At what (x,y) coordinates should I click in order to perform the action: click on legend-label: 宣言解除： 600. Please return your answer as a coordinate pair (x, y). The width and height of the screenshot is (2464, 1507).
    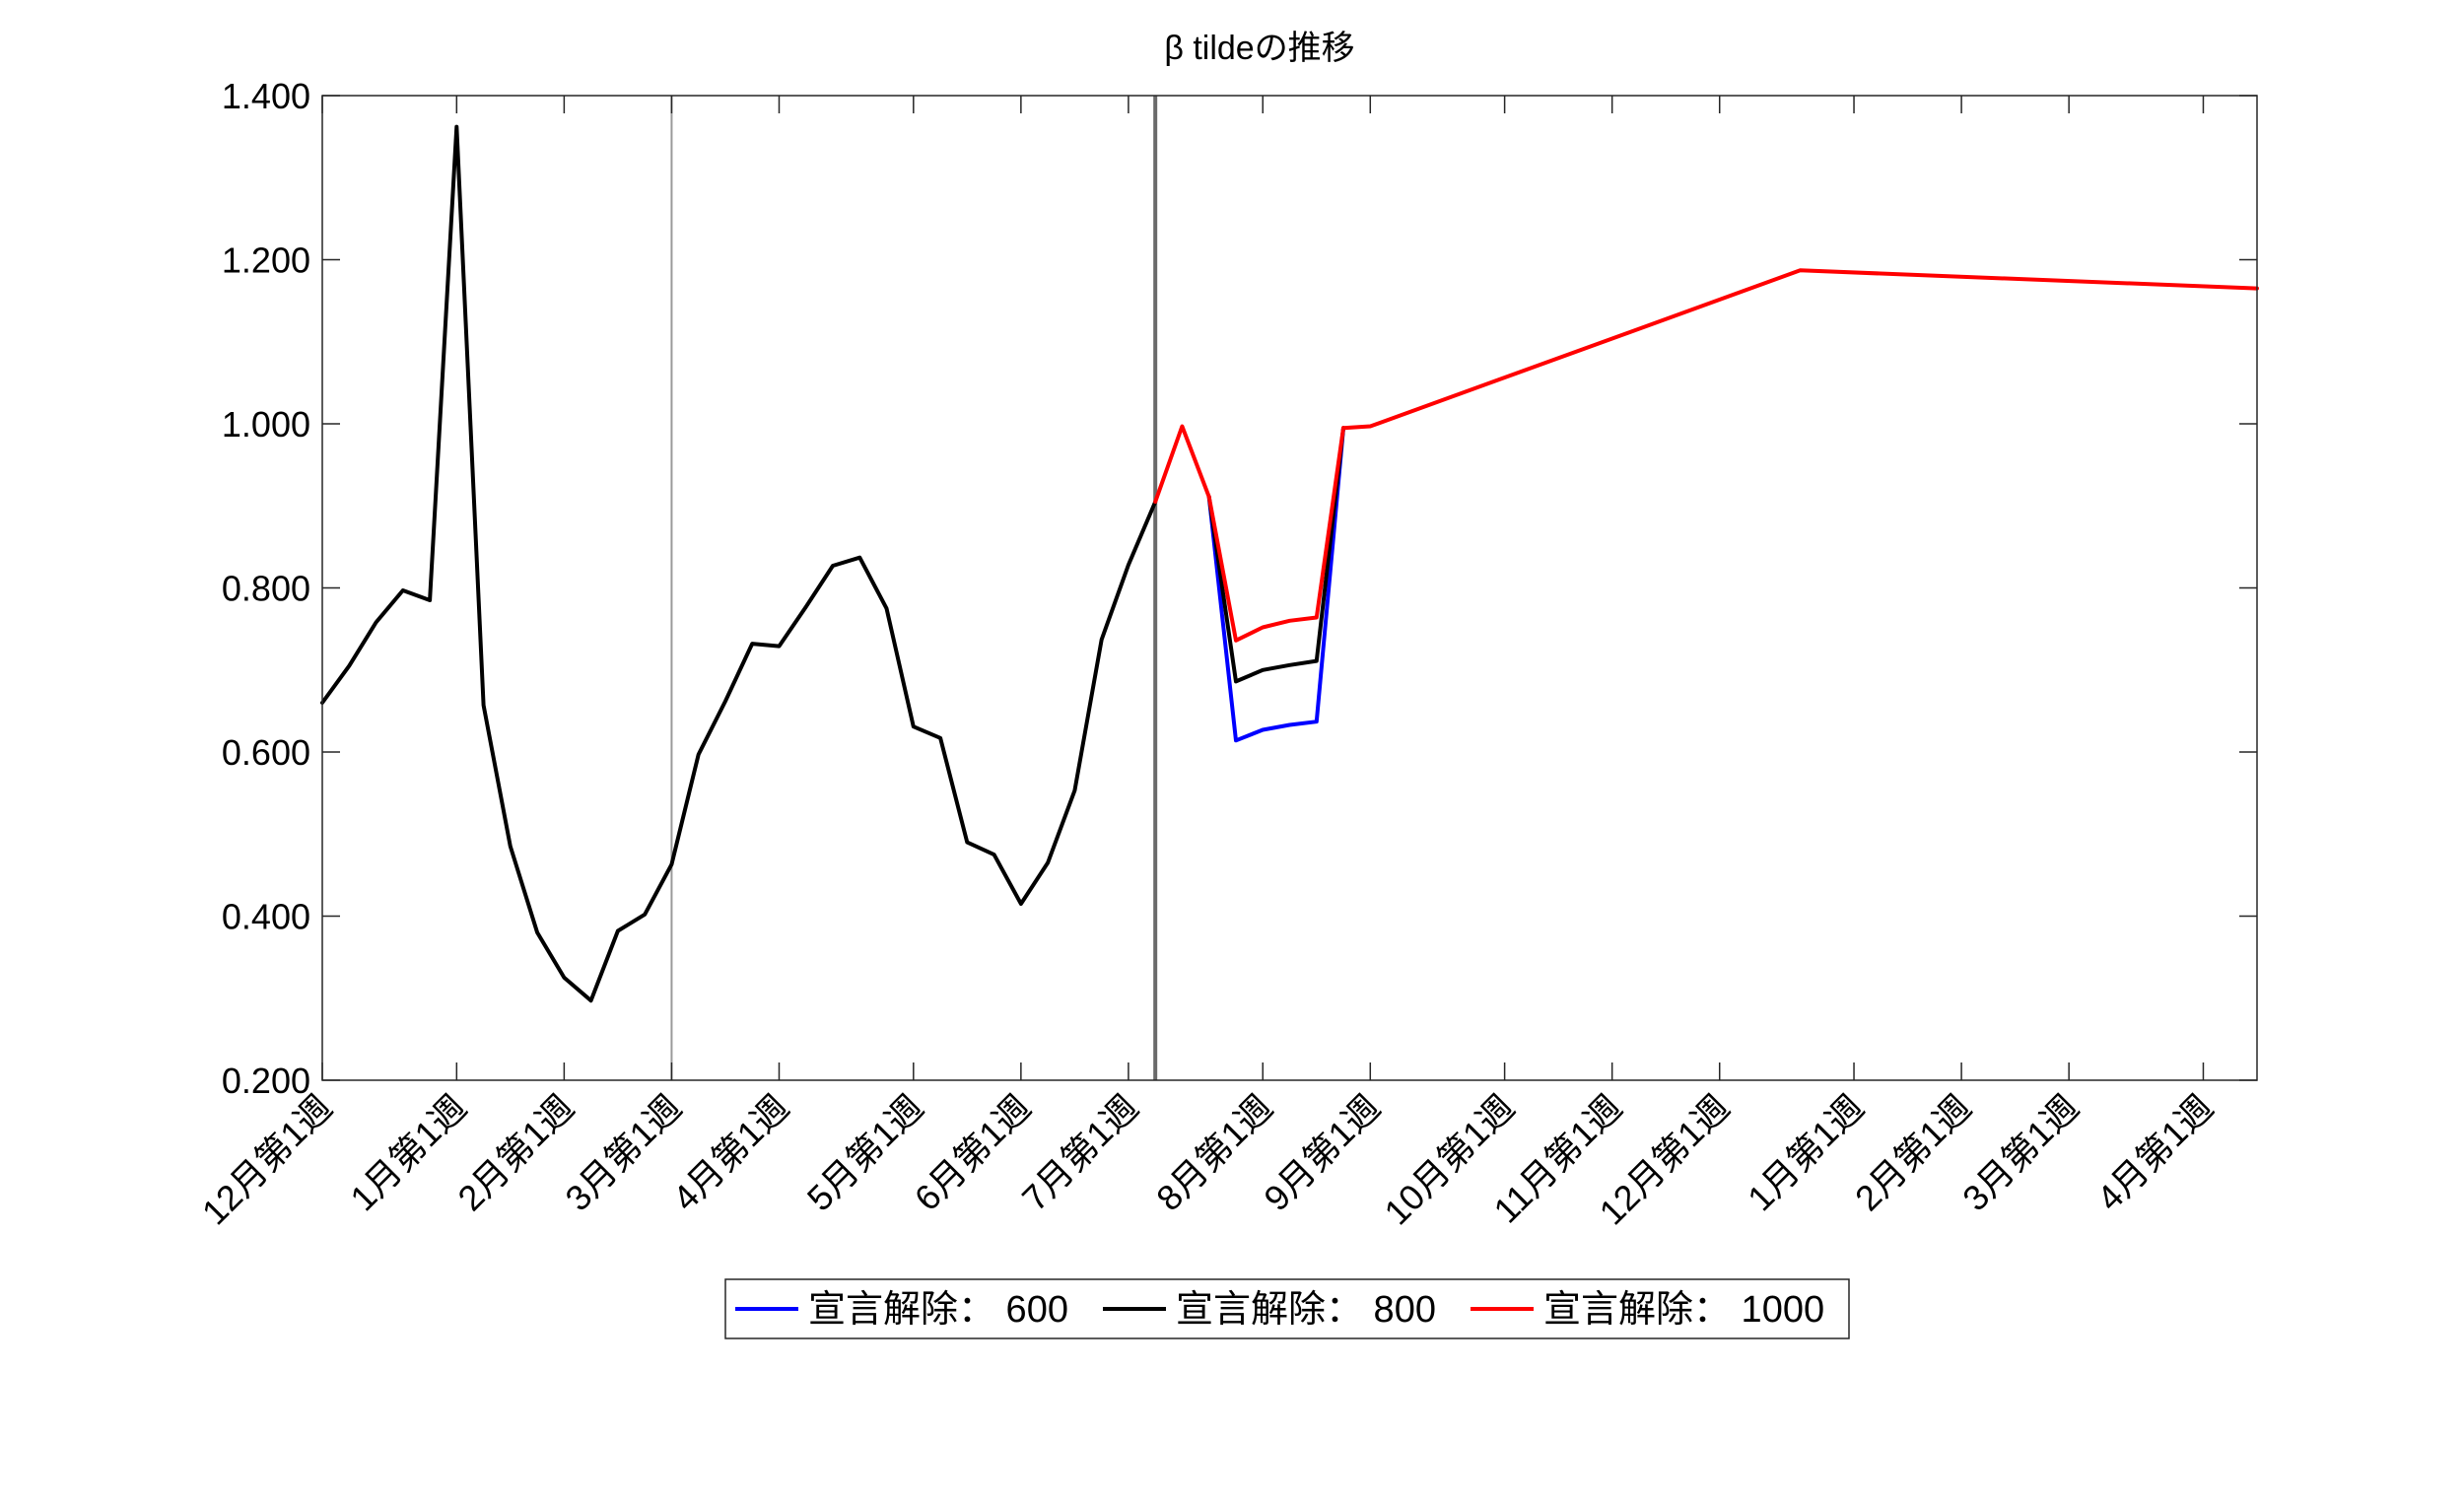
    Looking at the image, I should click on (938, 1310).